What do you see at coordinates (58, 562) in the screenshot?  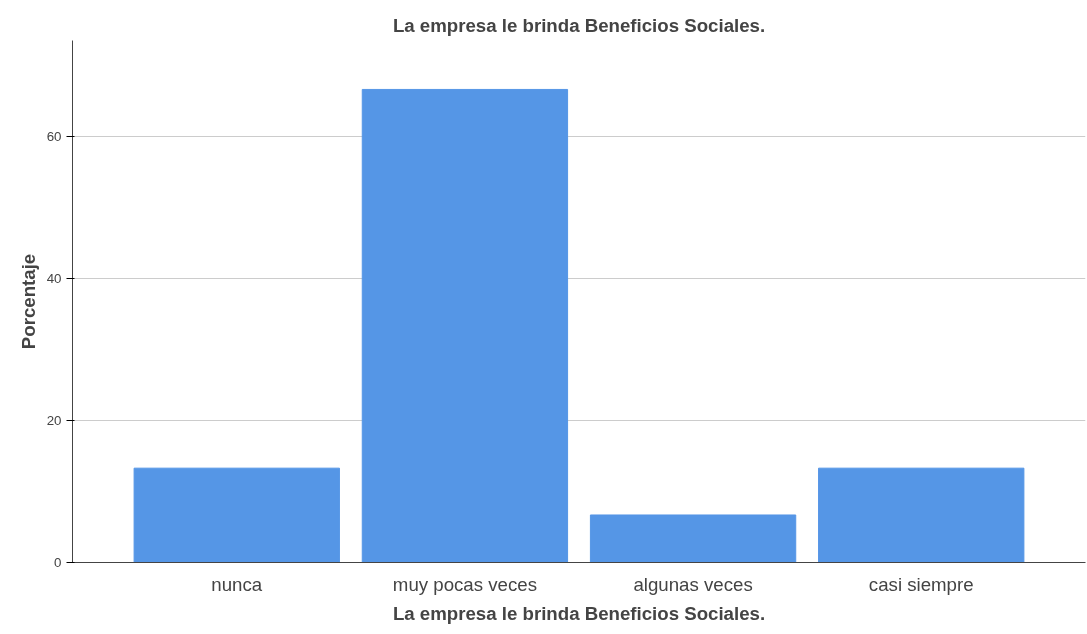 I see `y-tick-label: 0` at bounding box center [58, 562].